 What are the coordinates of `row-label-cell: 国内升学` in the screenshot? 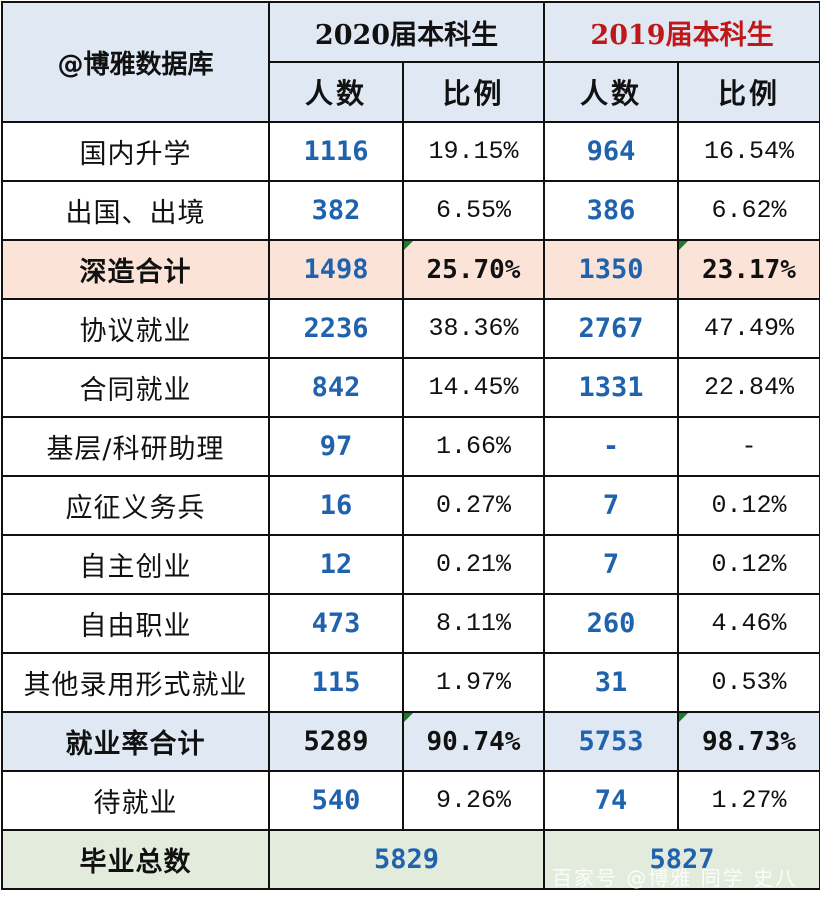 It's located at (135, 151).